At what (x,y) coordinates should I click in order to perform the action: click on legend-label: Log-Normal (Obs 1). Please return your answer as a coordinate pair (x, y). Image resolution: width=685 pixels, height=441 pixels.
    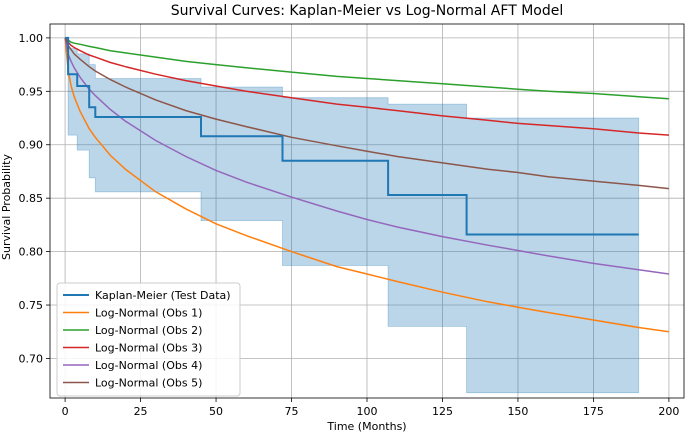
    Looking at the image, I should click on (148, 313).